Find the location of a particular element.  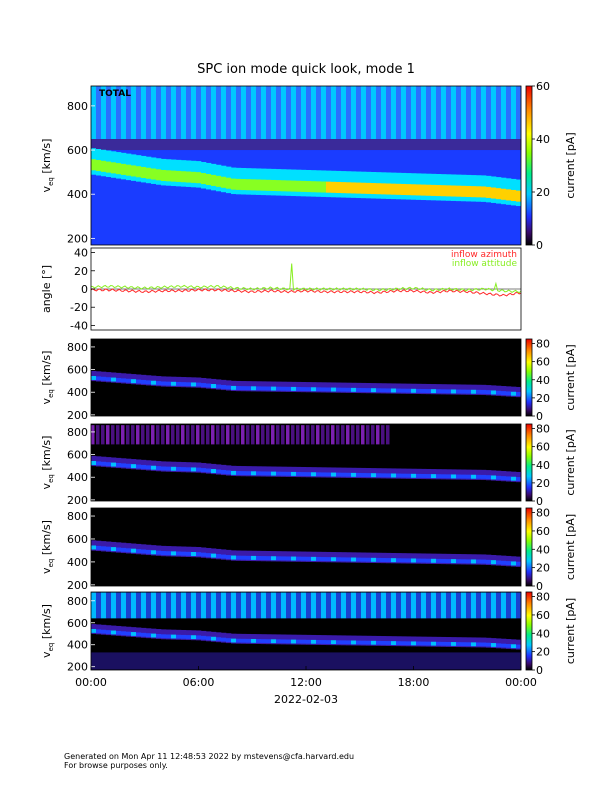

y-tick-label: 0 is located at coordinates (84, 289).